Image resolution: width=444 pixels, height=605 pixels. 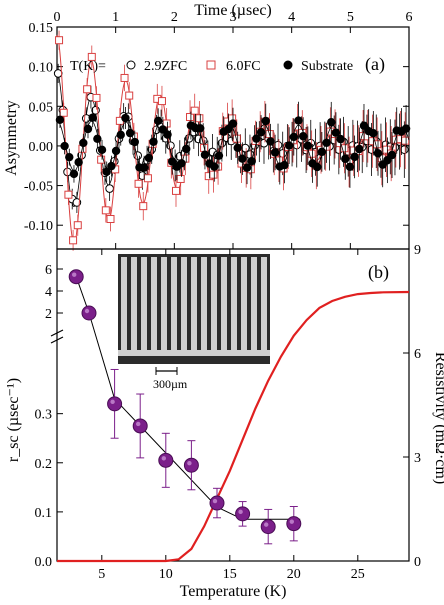 What do you see at coordinates (375, 64) in the screenshot?
I see `panel-a-label: (a)` at bounding box center [375, 64].